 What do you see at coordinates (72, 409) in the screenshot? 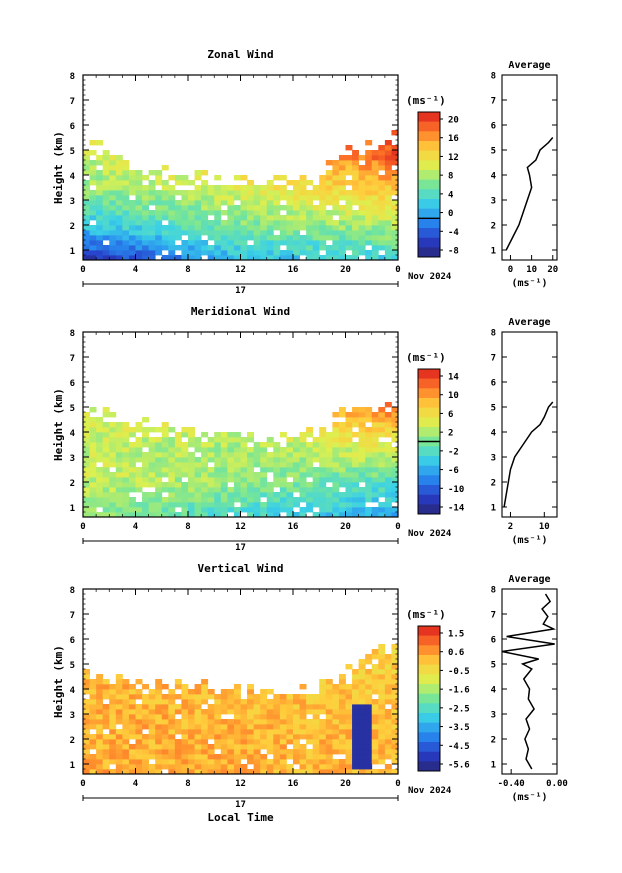
I see `y-tick-label: 5` at bounding box center [72, 409].